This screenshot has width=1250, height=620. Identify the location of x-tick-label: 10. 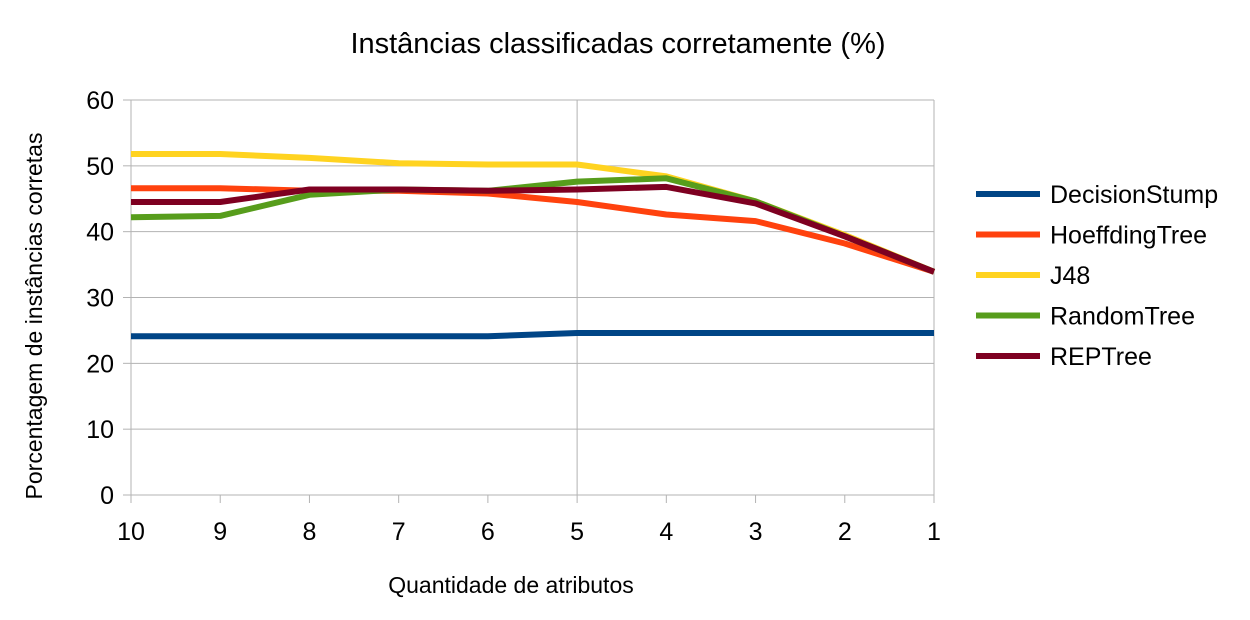
(131, 532).